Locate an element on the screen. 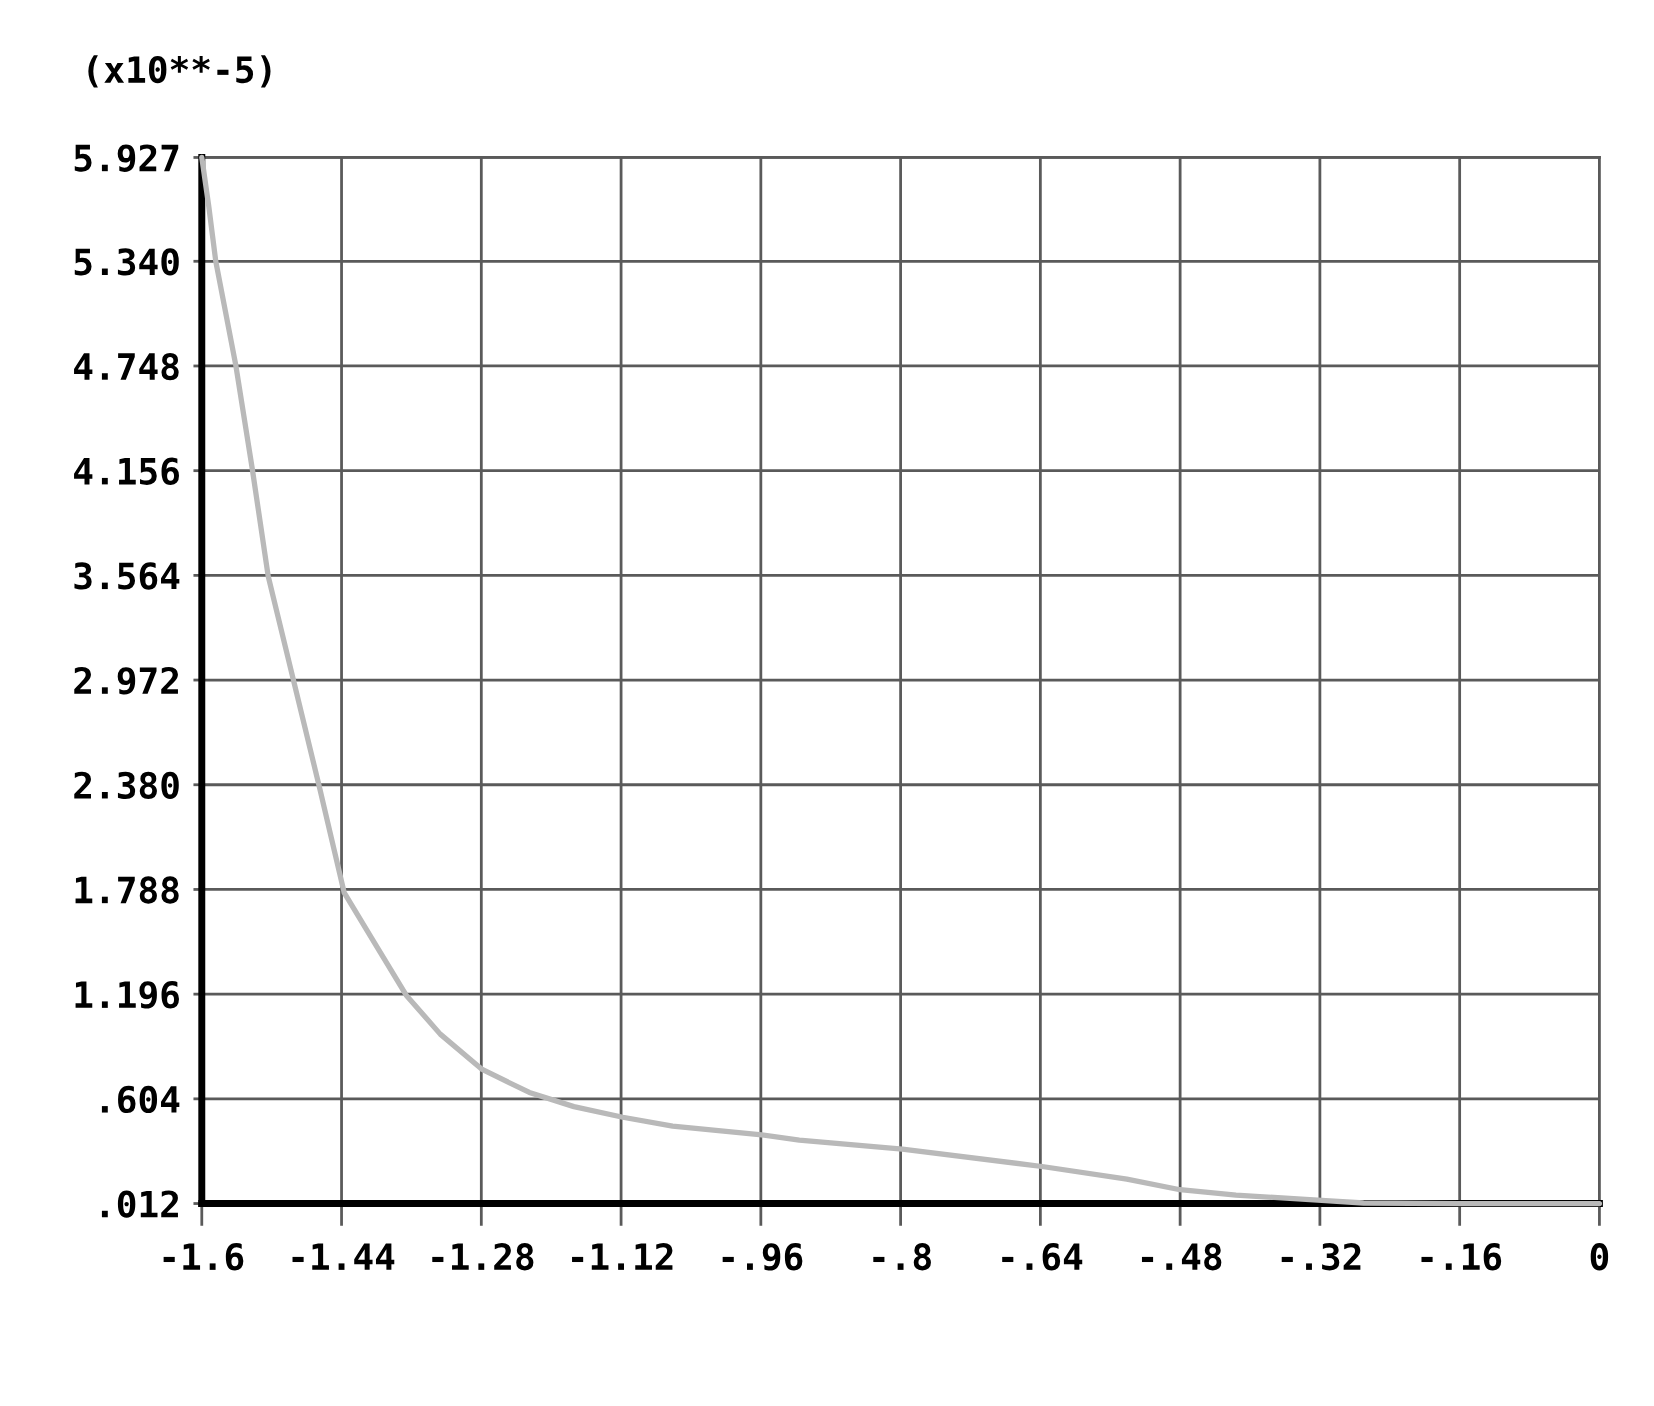  y-axis-title: (x10**-5) is located at coordinates (179, 71).